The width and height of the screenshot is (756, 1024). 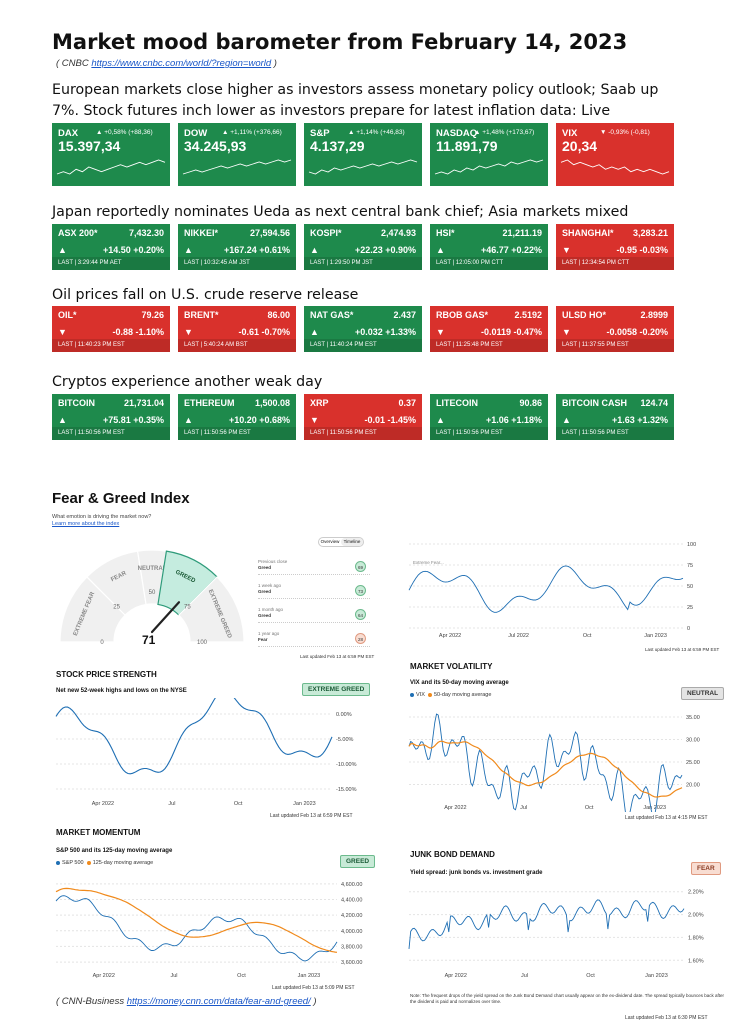 What do you see at coordinates (337, 146) in the screenshot?
I see `tile-price: 4.137,29` at bounding box center [337, 146].